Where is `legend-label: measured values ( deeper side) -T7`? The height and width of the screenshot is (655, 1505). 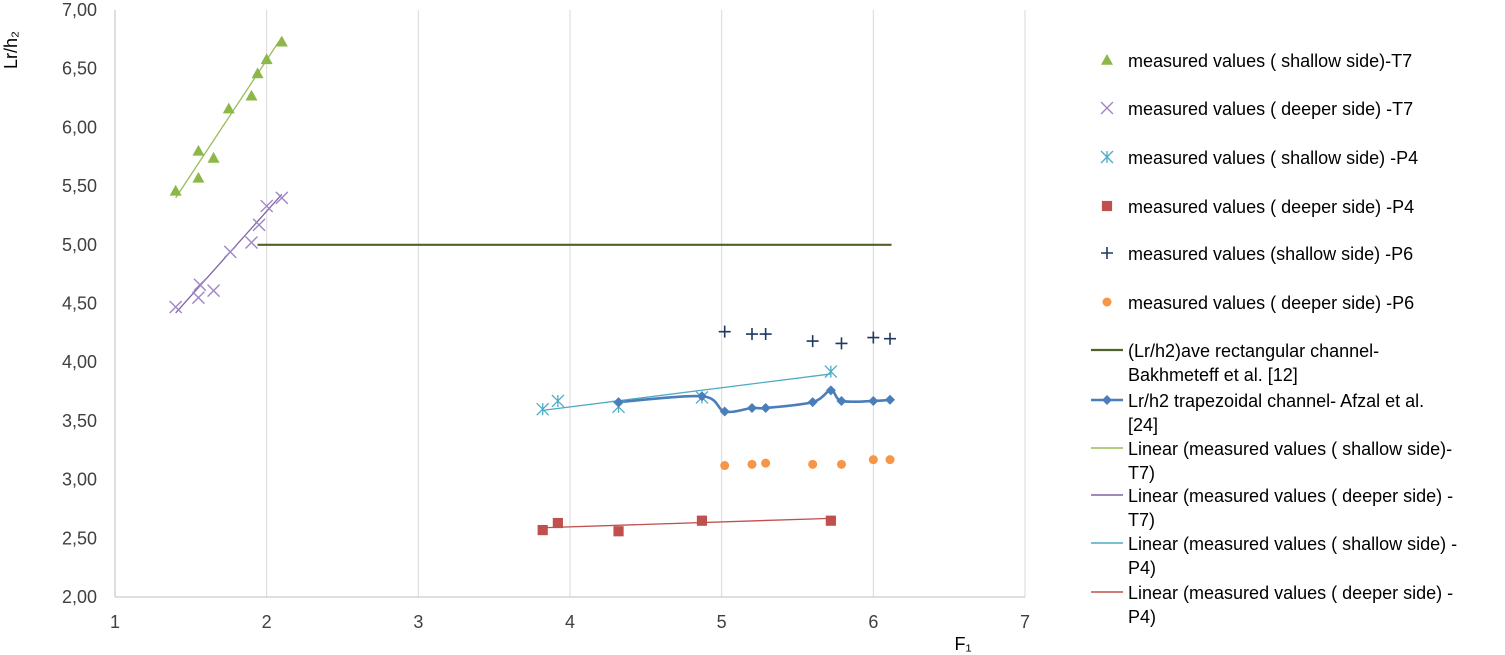
legend-label: measured values ( deeper side) -T7 is located at coordinates (1270, 109).